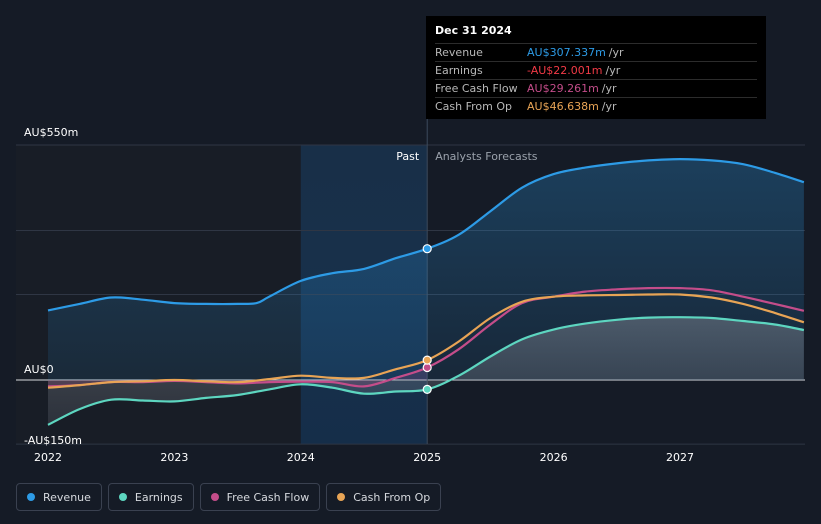 This screenshot has width=821, height=524. Describe the element at coordinates (486, 156) in the screenshot. I see `forecast-label: Analysts Forecasts` at that location.